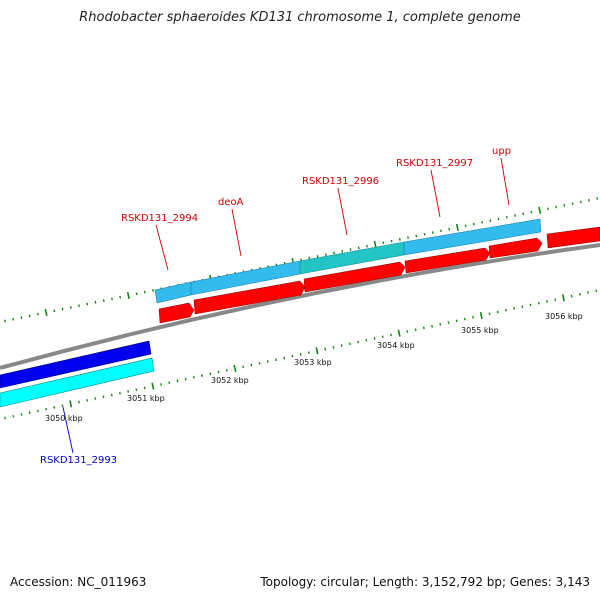 Image resolution: width=600 pixels, height=600 pixels. I want to click on forward-cds-track, so click(348, 261).